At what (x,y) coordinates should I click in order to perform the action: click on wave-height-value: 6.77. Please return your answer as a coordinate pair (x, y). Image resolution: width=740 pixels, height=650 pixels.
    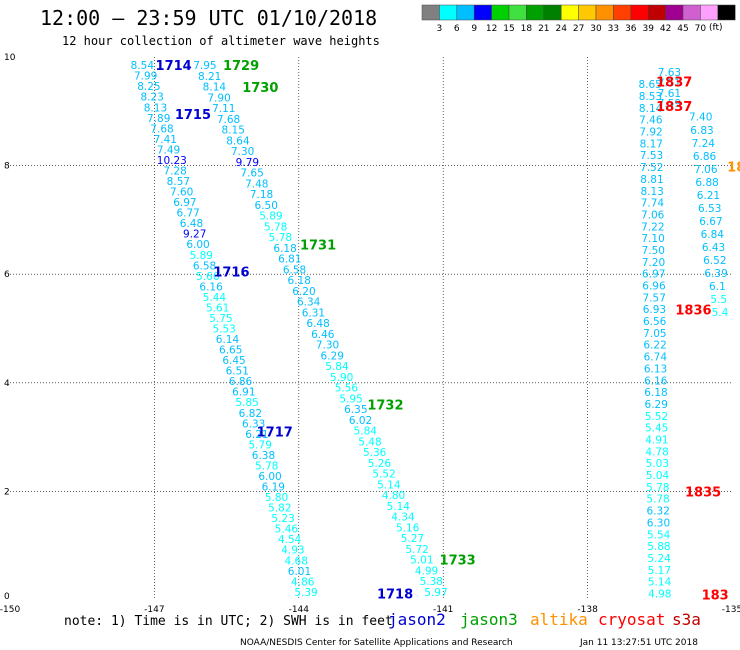
    Looking at the image, I should click on (187, 214).